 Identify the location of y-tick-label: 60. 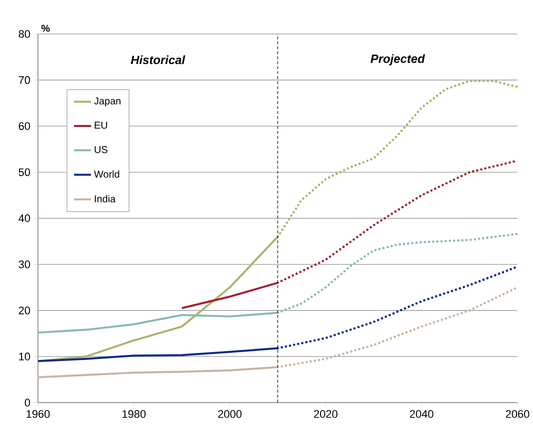
(24, 126).